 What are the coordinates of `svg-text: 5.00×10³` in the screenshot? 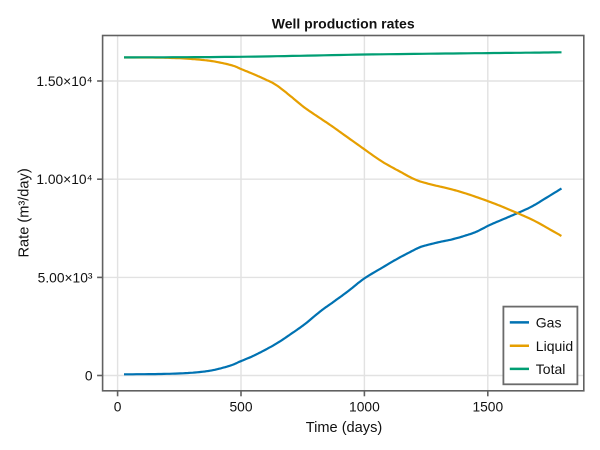 It's located at (65, 277).